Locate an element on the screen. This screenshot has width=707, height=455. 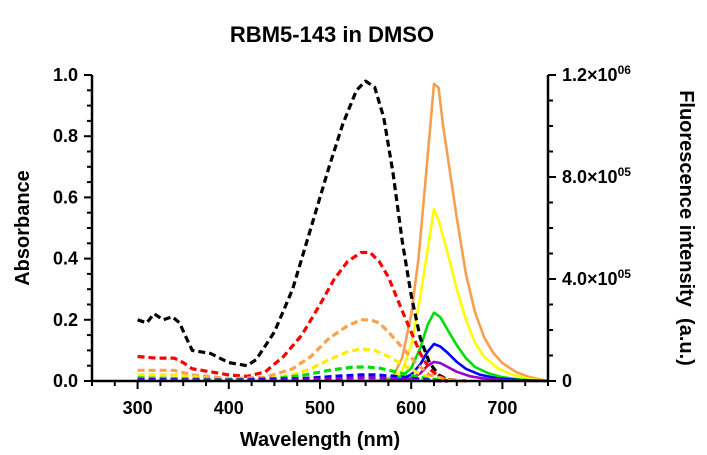
y-left-tick-label: 0.6 is located at coordinates (65, 197).